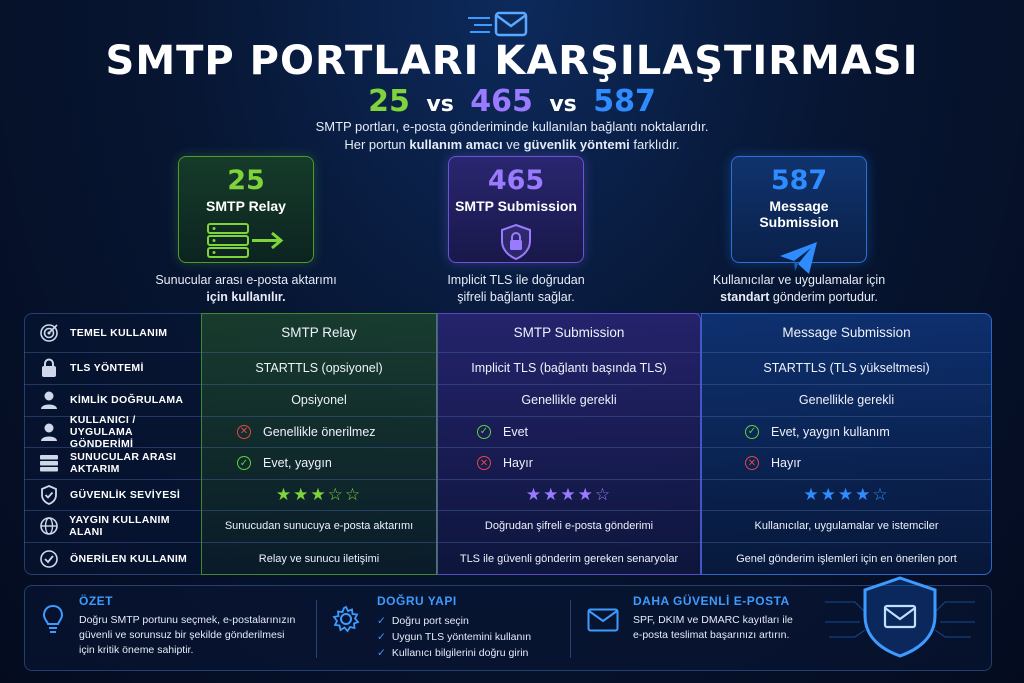 This screenshot has width=1024, height=683. Describe the element at coordinates (129, 558) in the screenshot. I see `row-label-text: ÖNERİLEN KULLANIM` at that location.